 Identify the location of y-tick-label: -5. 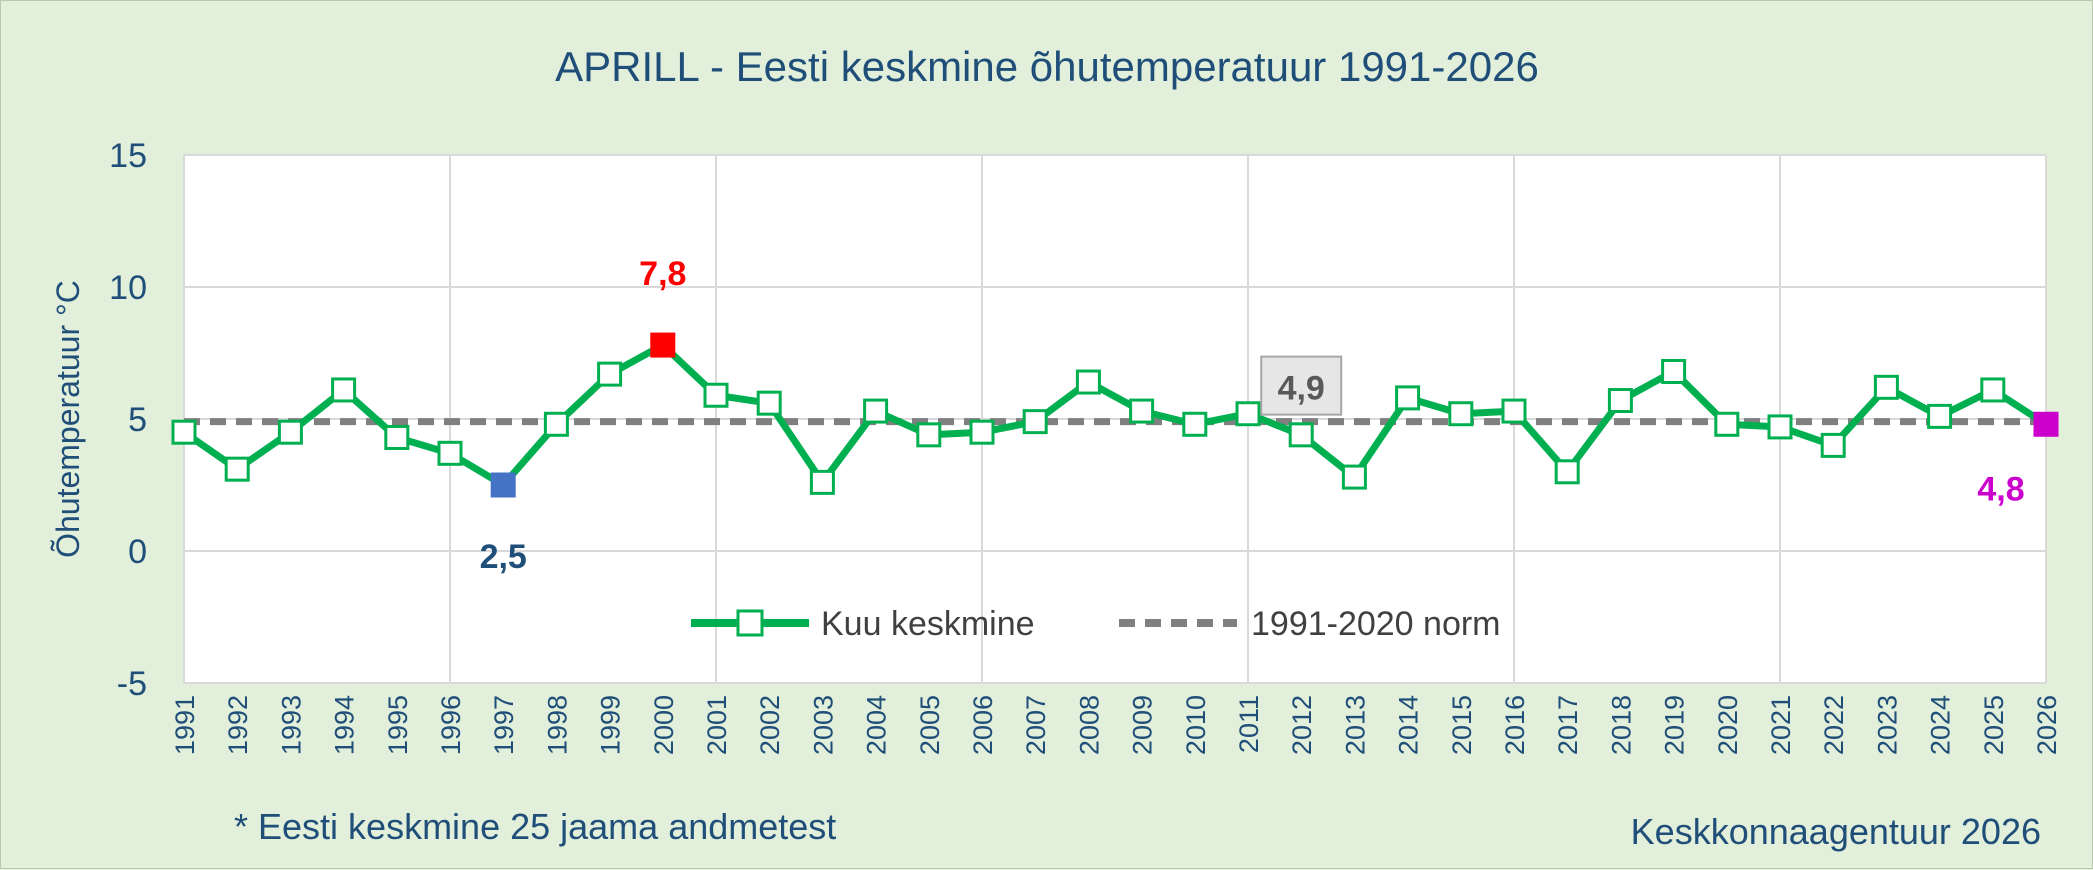
(132, 684).